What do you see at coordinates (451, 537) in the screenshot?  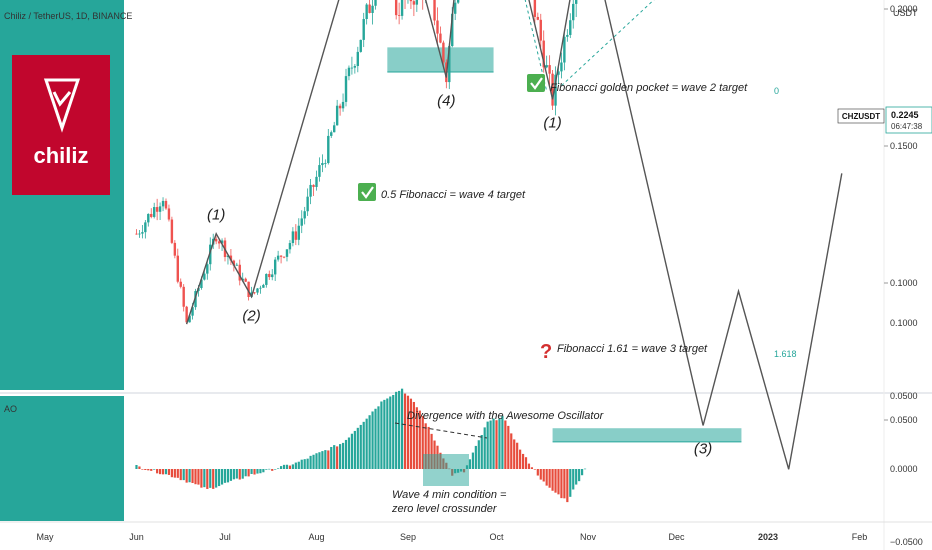 I see `time-axis: May Jun Jul Aug Sep Oct Nov Dec 2023 Feb` at bounding box center [451, 537].